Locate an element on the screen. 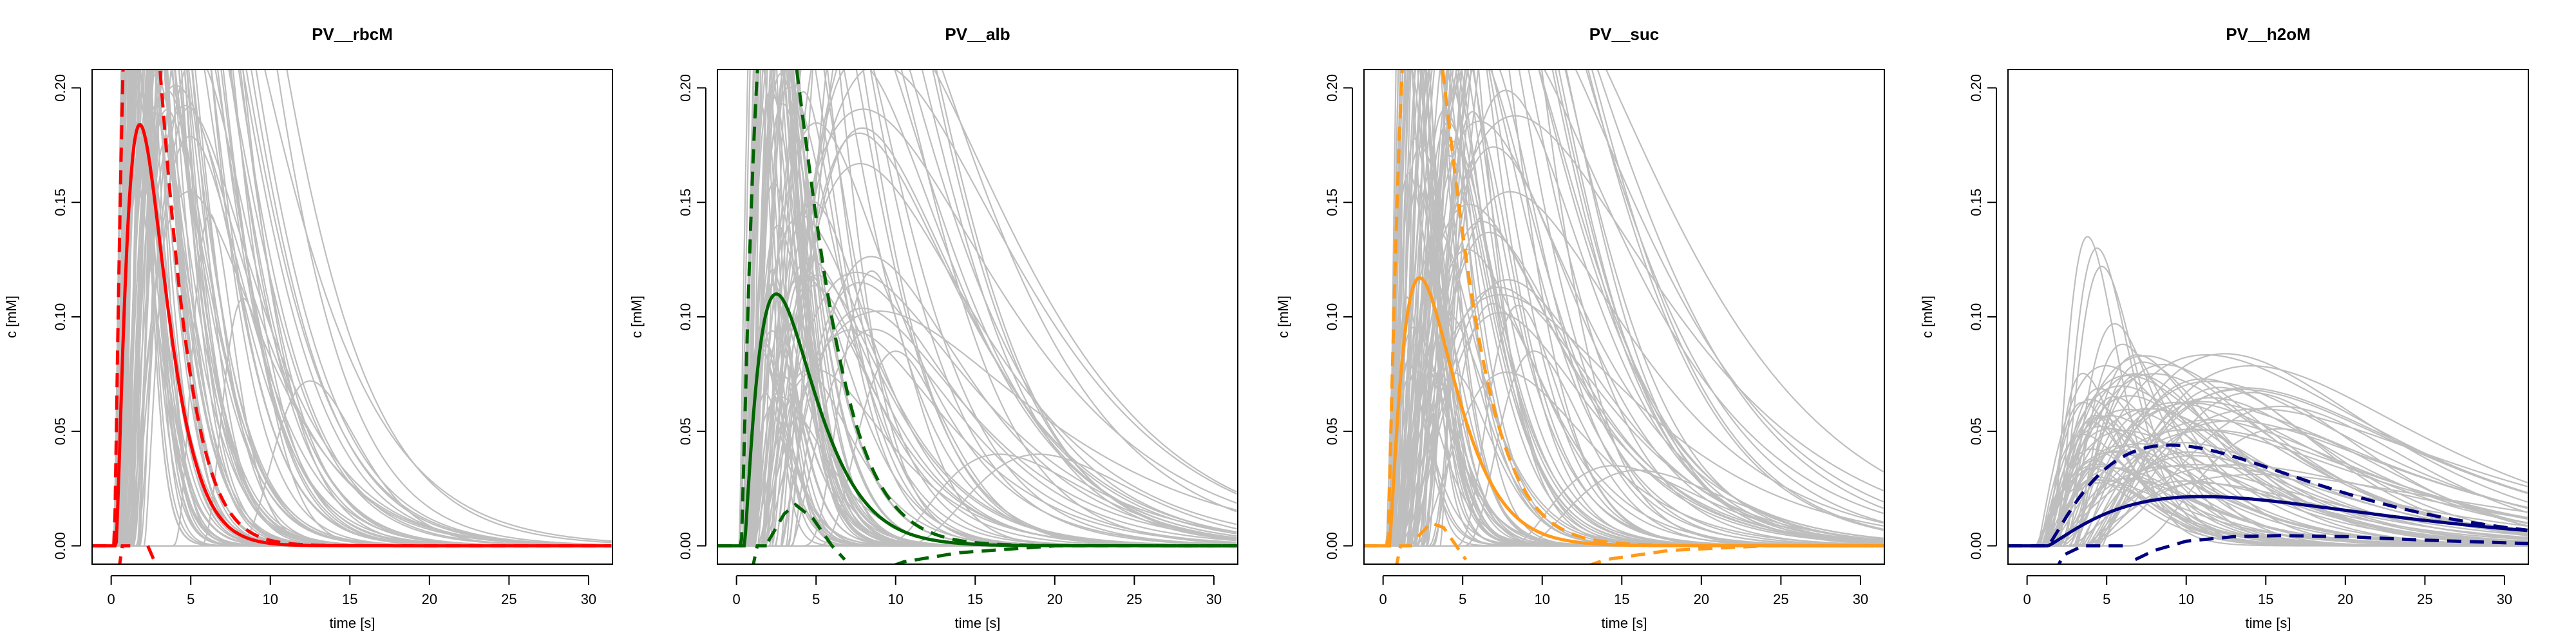 The height and width of the screenshot is (644, 2576). plot-area is located at coordinates (2268, 400).